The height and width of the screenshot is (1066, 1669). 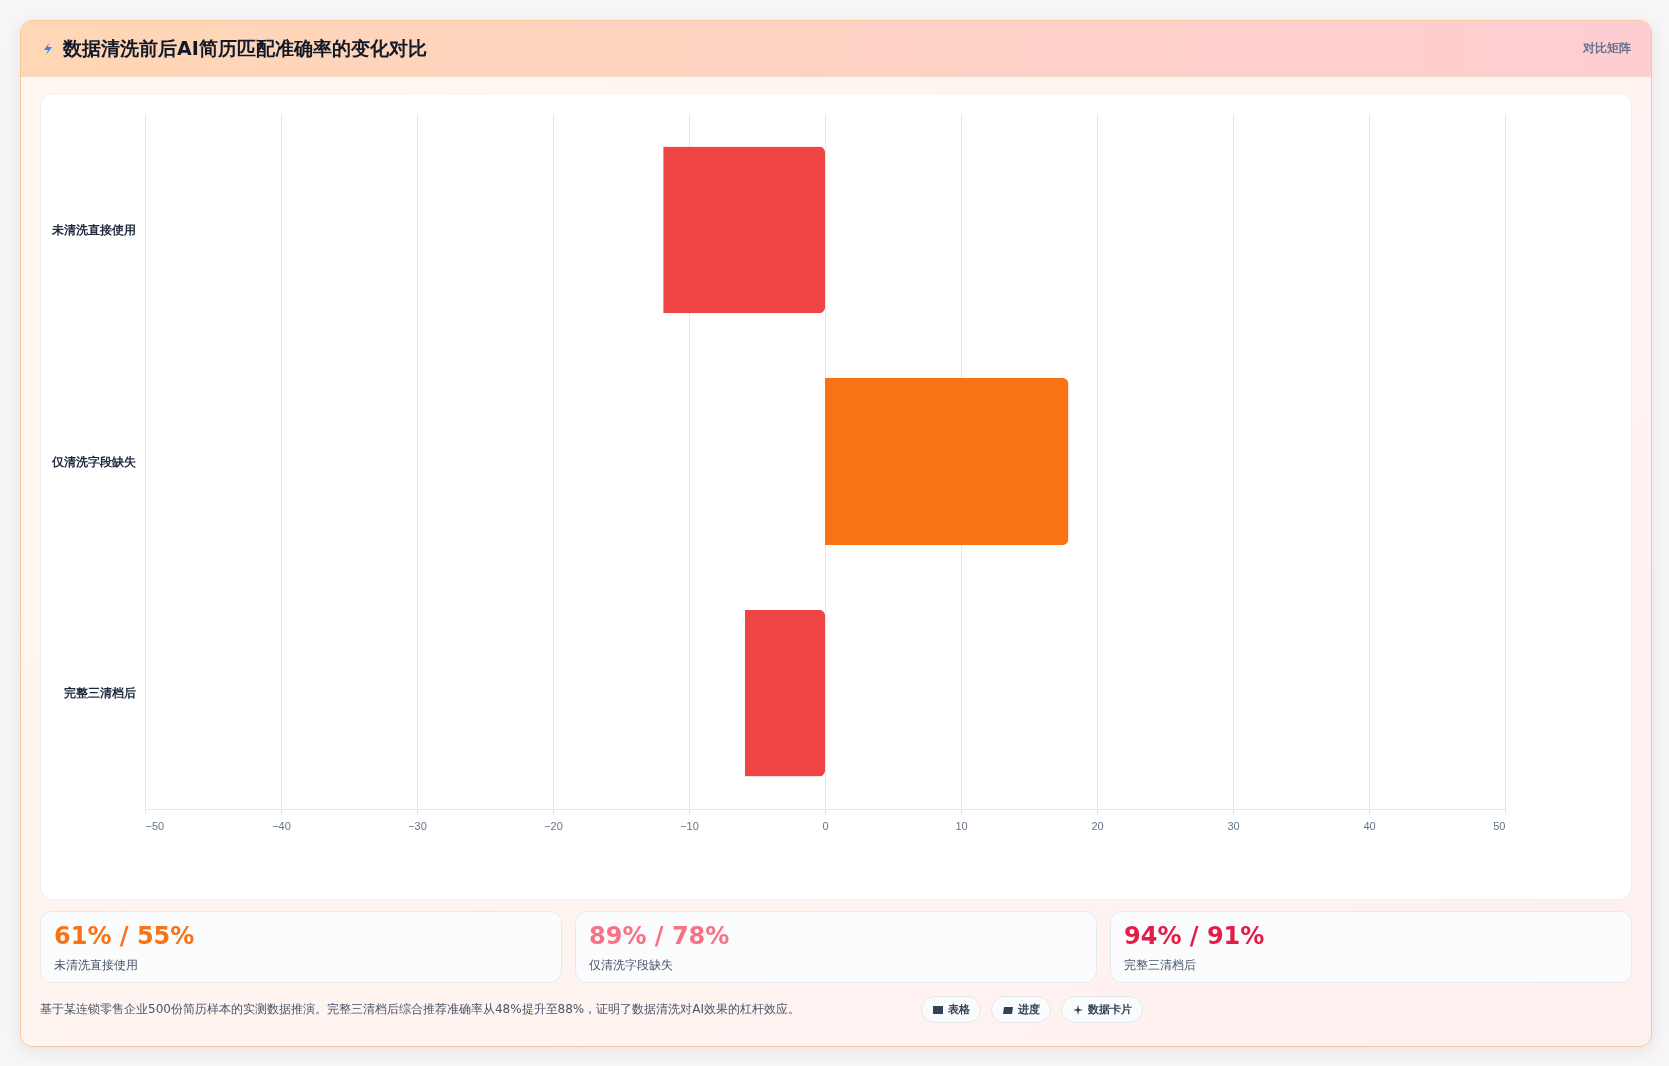 What do you see at coordinates (1233, 825) in the screenshot?
I see `x-tick-label: 30` at bounding box center [1233, 825].